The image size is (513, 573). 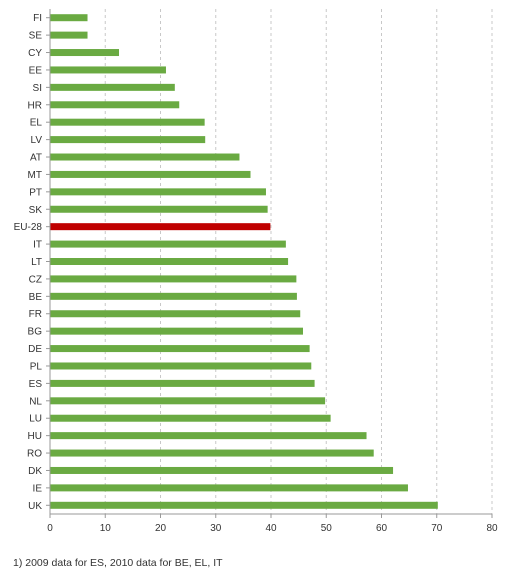 What do you see at coordinates (35, 471) in the screenshot?
I see `category-label: DK` at bounding box center [35, 471].